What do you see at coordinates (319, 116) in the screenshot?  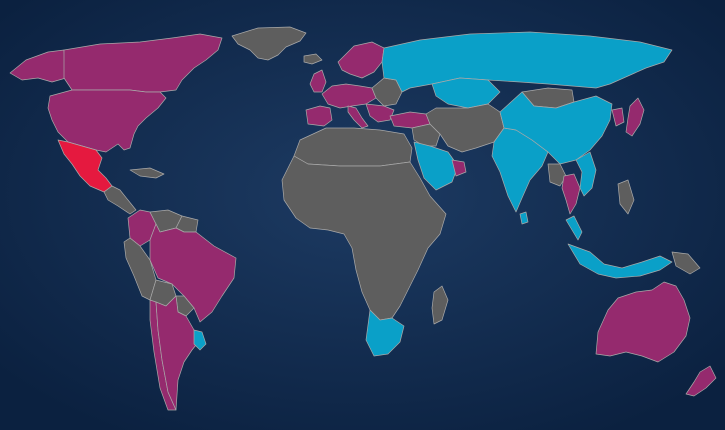 I see `iberia-region` at bounding box center [319, 116].